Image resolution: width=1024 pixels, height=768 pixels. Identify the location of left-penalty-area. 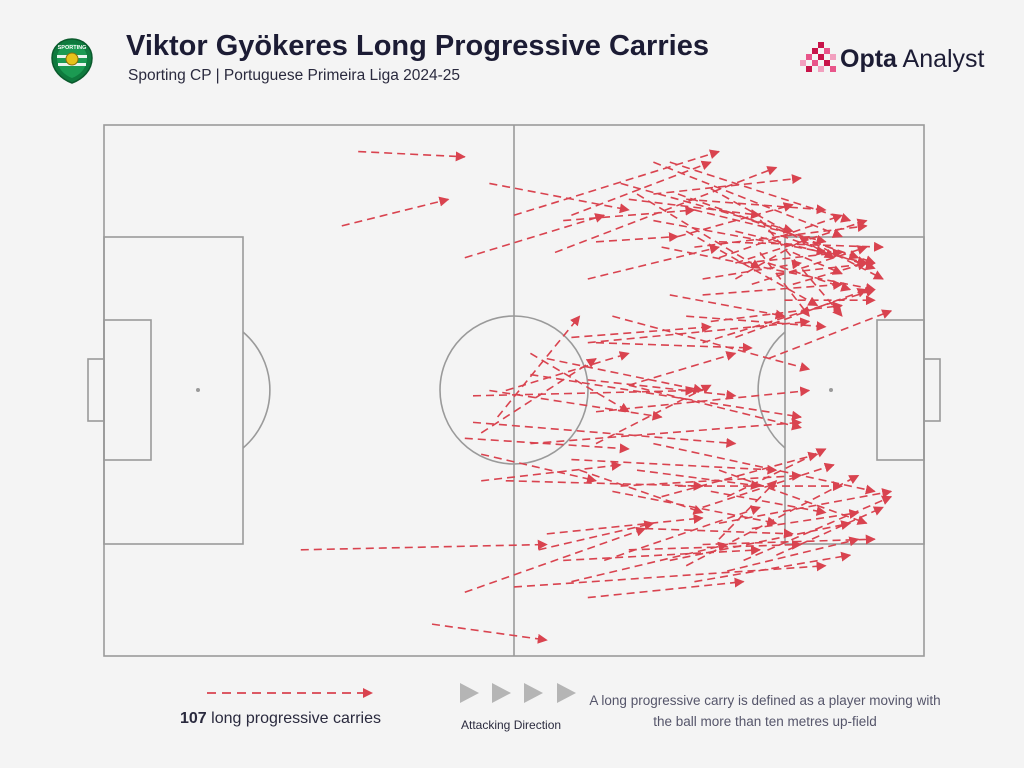
(173, 390).